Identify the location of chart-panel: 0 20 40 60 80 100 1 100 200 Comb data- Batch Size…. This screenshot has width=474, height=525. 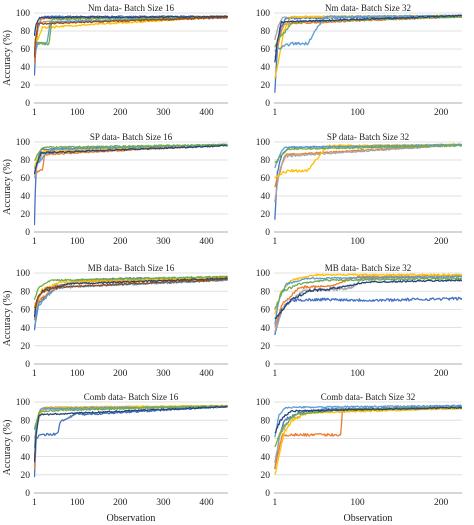
(359, 458).